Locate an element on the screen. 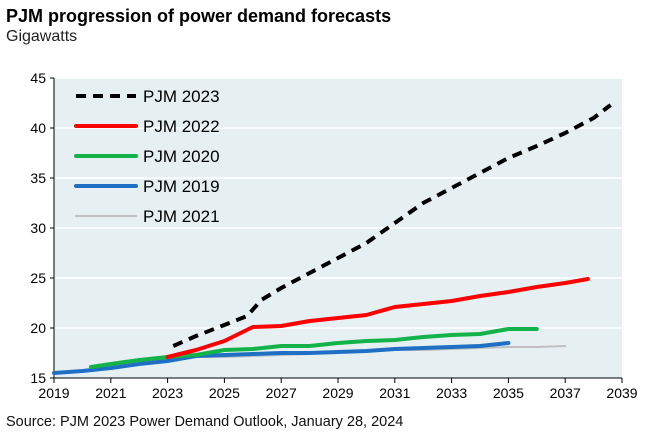  y-tick-label: 15 is located at coordinates (38, 378).